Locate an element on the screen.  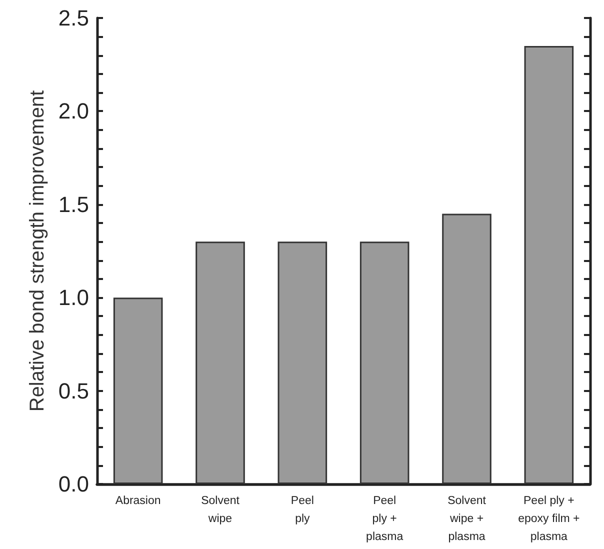
x-tick-label: Peel ply is located at coordinates (302, 510).